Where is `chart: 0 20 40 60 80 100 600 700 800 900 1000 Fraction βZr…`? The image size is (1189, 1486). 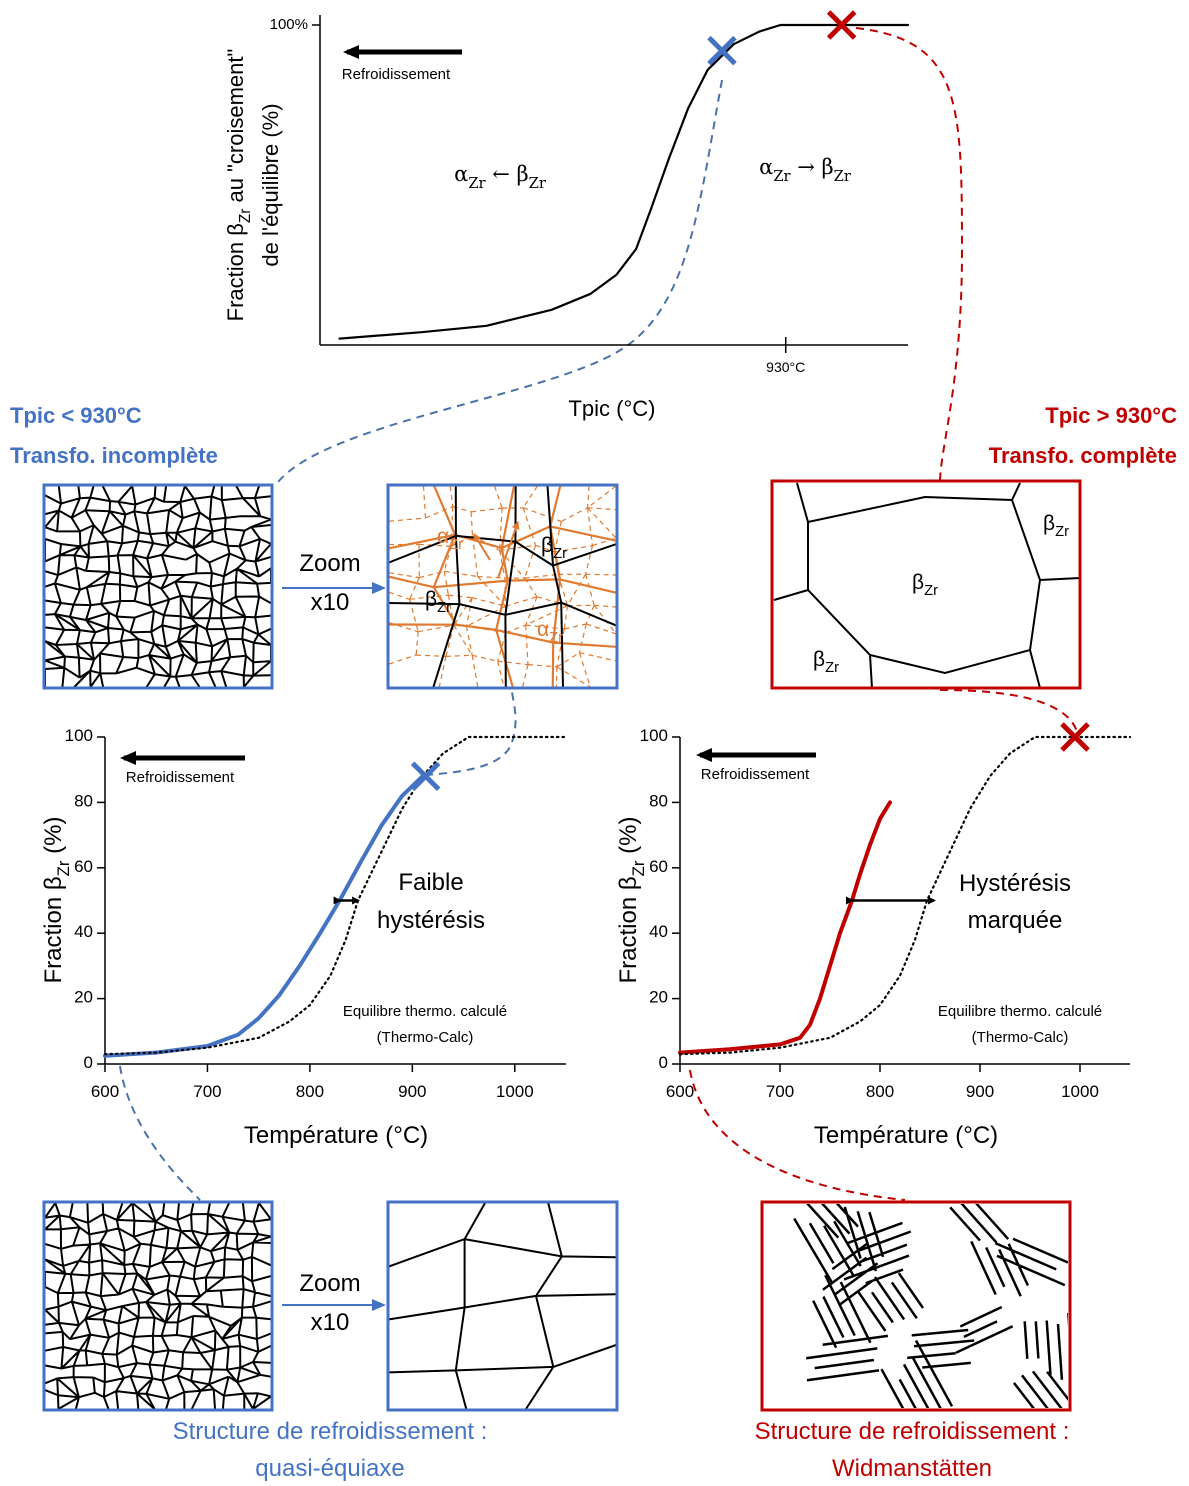 chart: 0 20 40 60 80 100 600 700 800 900 1000 Fraction βZr… is located at coordinates (304, 937).